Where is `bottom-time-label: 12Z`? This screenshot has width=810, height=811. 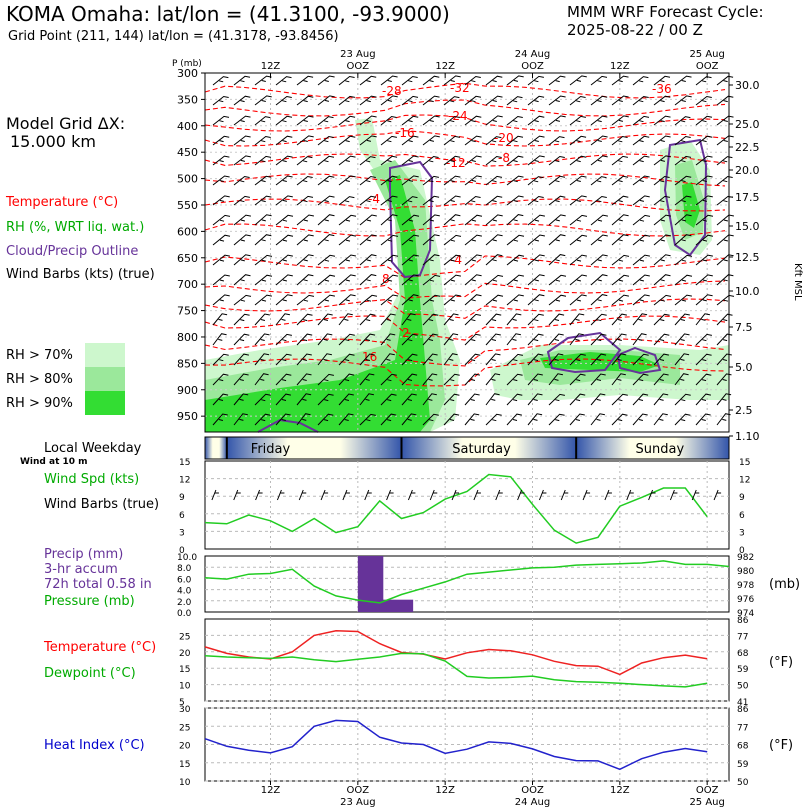 bottom-time-label: 12Z is located at coordinates (271, 790).